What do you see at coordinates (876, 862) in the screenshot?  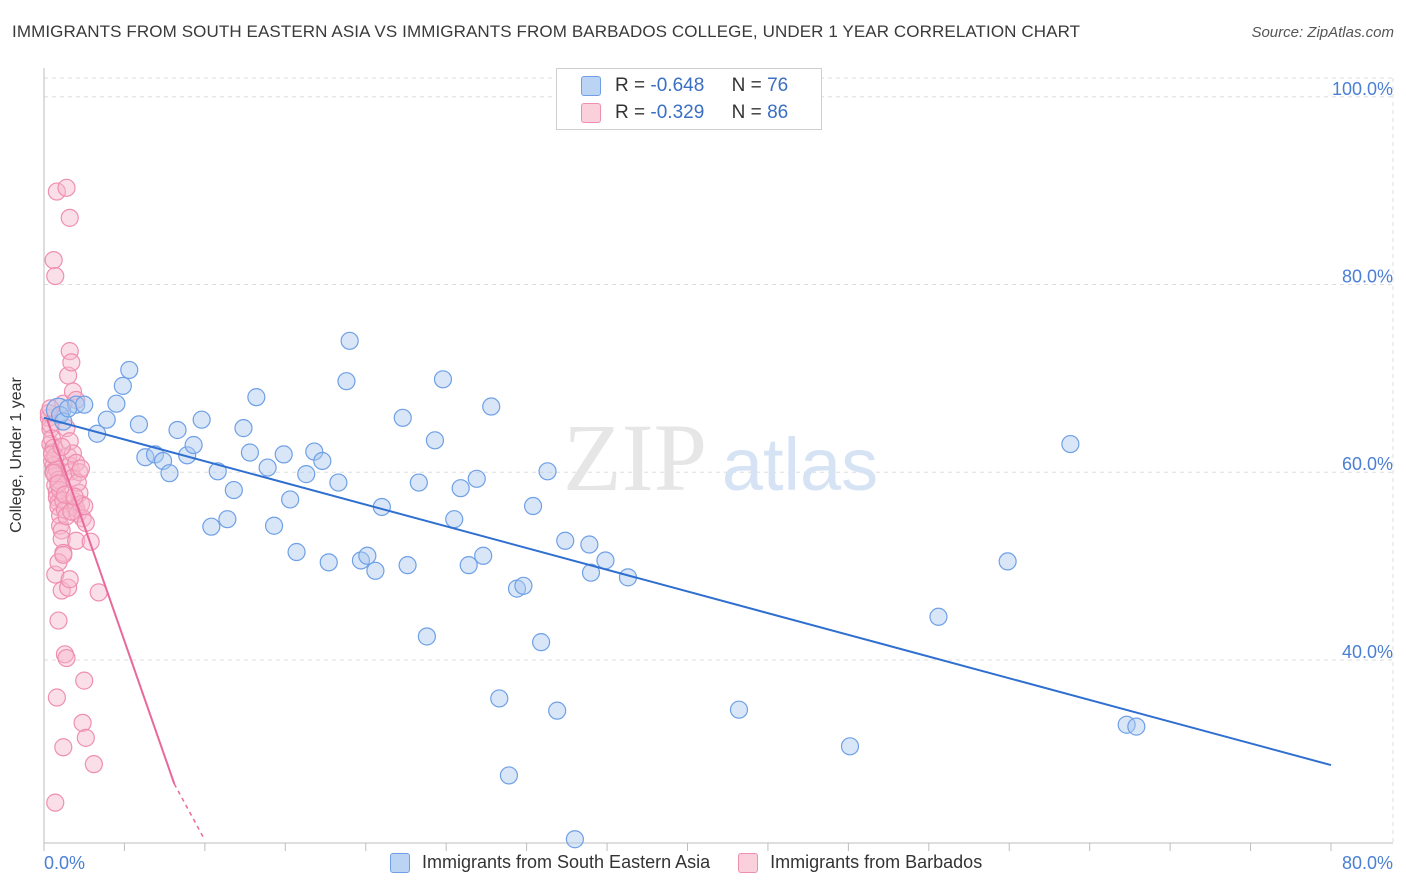 I see `legend-label-barbados: Immigrants from Barbados` at bounding box center [876, 862].